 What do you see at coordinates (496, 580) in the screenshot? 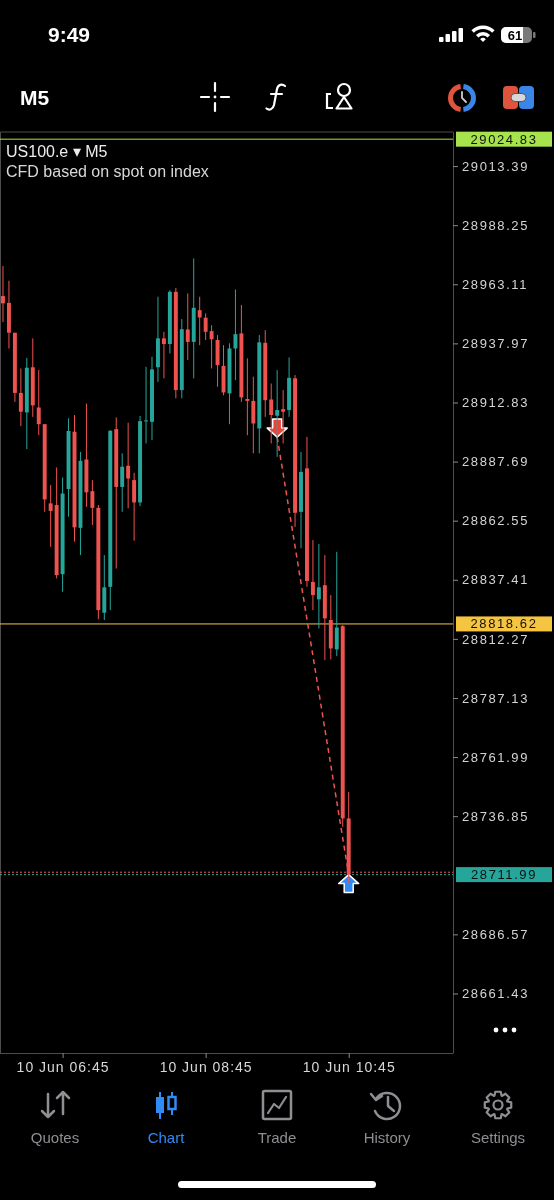
I see `y-tick-label: 28837.41` at bounding box center [496, 580].